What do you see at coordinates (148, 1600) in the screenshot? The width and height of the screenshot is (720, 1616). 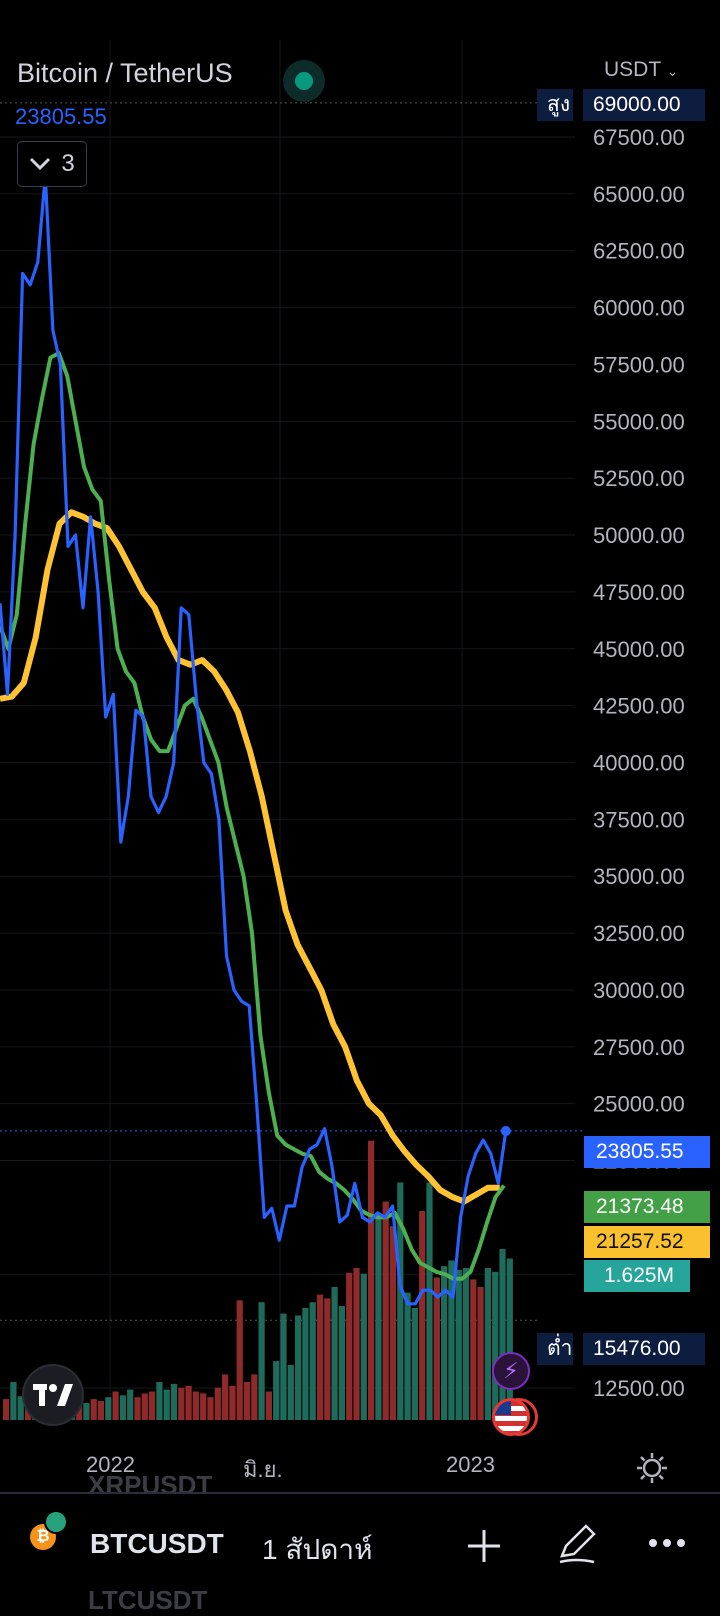 I see `ghost-symbol-next: LTCUSDT` at bounding box center [148, 1600].